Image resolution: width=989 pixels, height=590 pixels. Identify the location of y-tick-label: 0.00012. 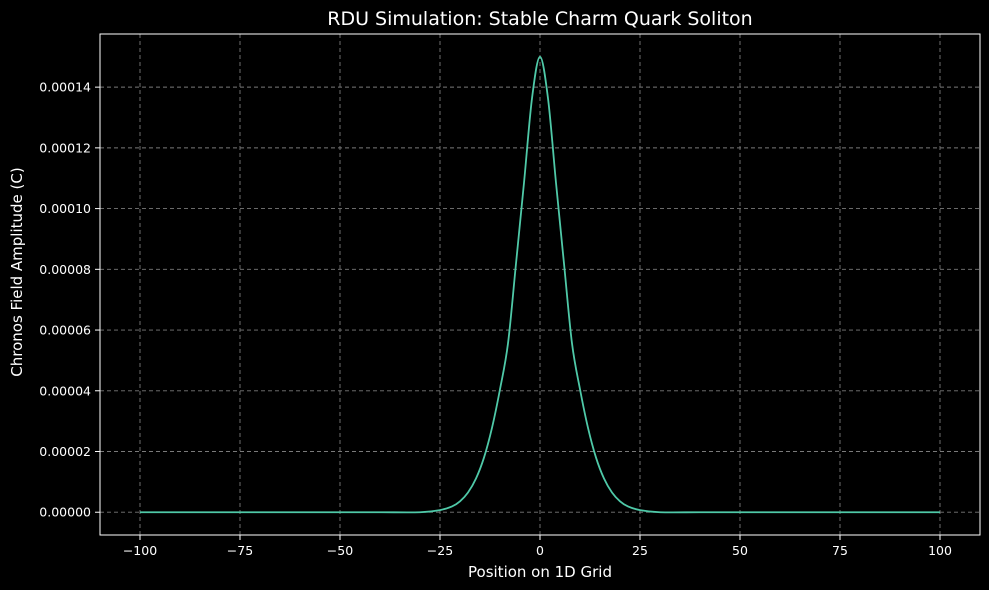
(65, 147).